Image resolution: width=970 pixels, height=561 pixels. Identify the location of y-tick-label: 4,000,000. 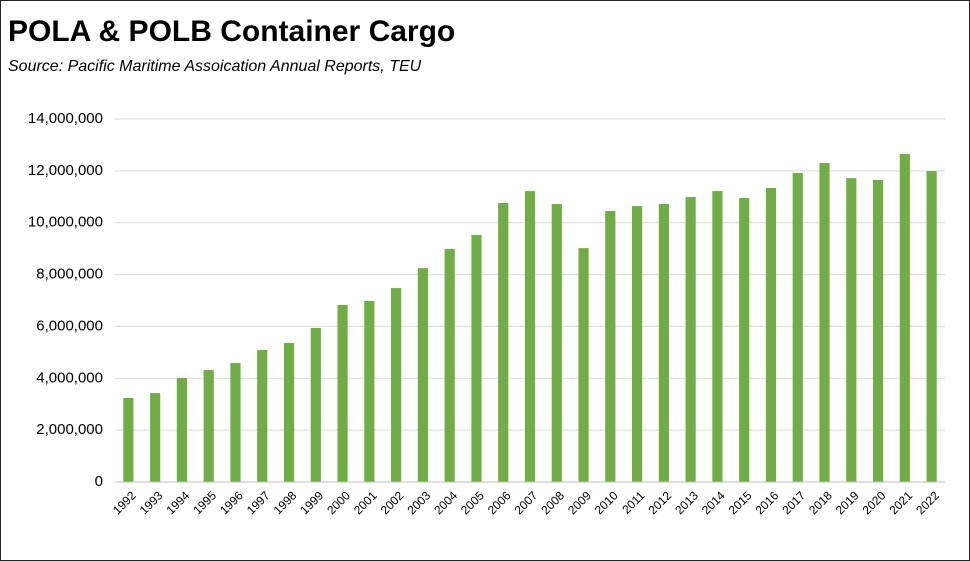
(69, 377).